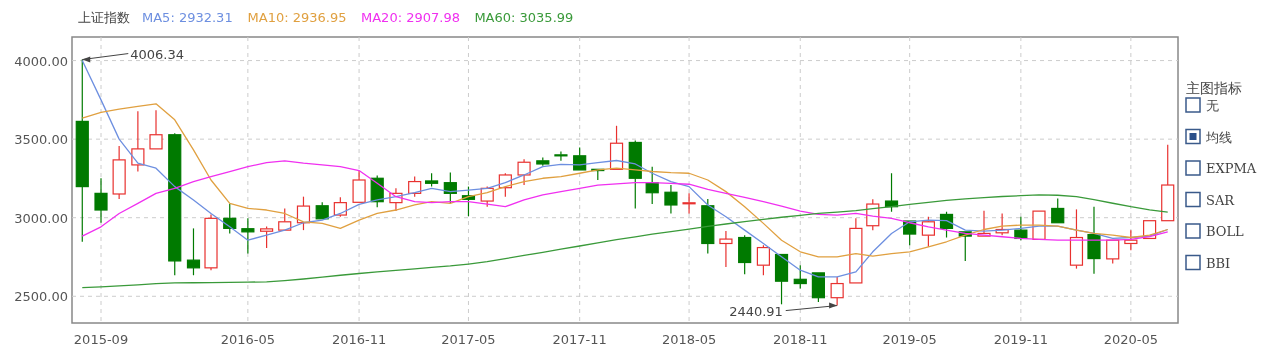 The image size is (1280, 353). Describe the element at coordinates (1231, 168) in the screenshot. I see `text: EXPMA` at that location.